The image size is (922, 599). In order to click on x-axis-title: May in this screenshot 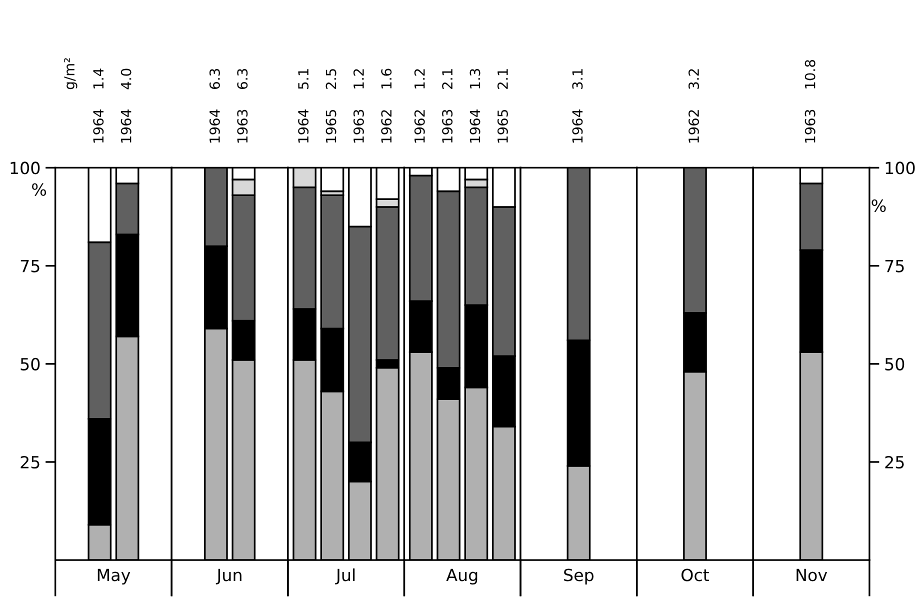, I will do `click(114, 576)`.